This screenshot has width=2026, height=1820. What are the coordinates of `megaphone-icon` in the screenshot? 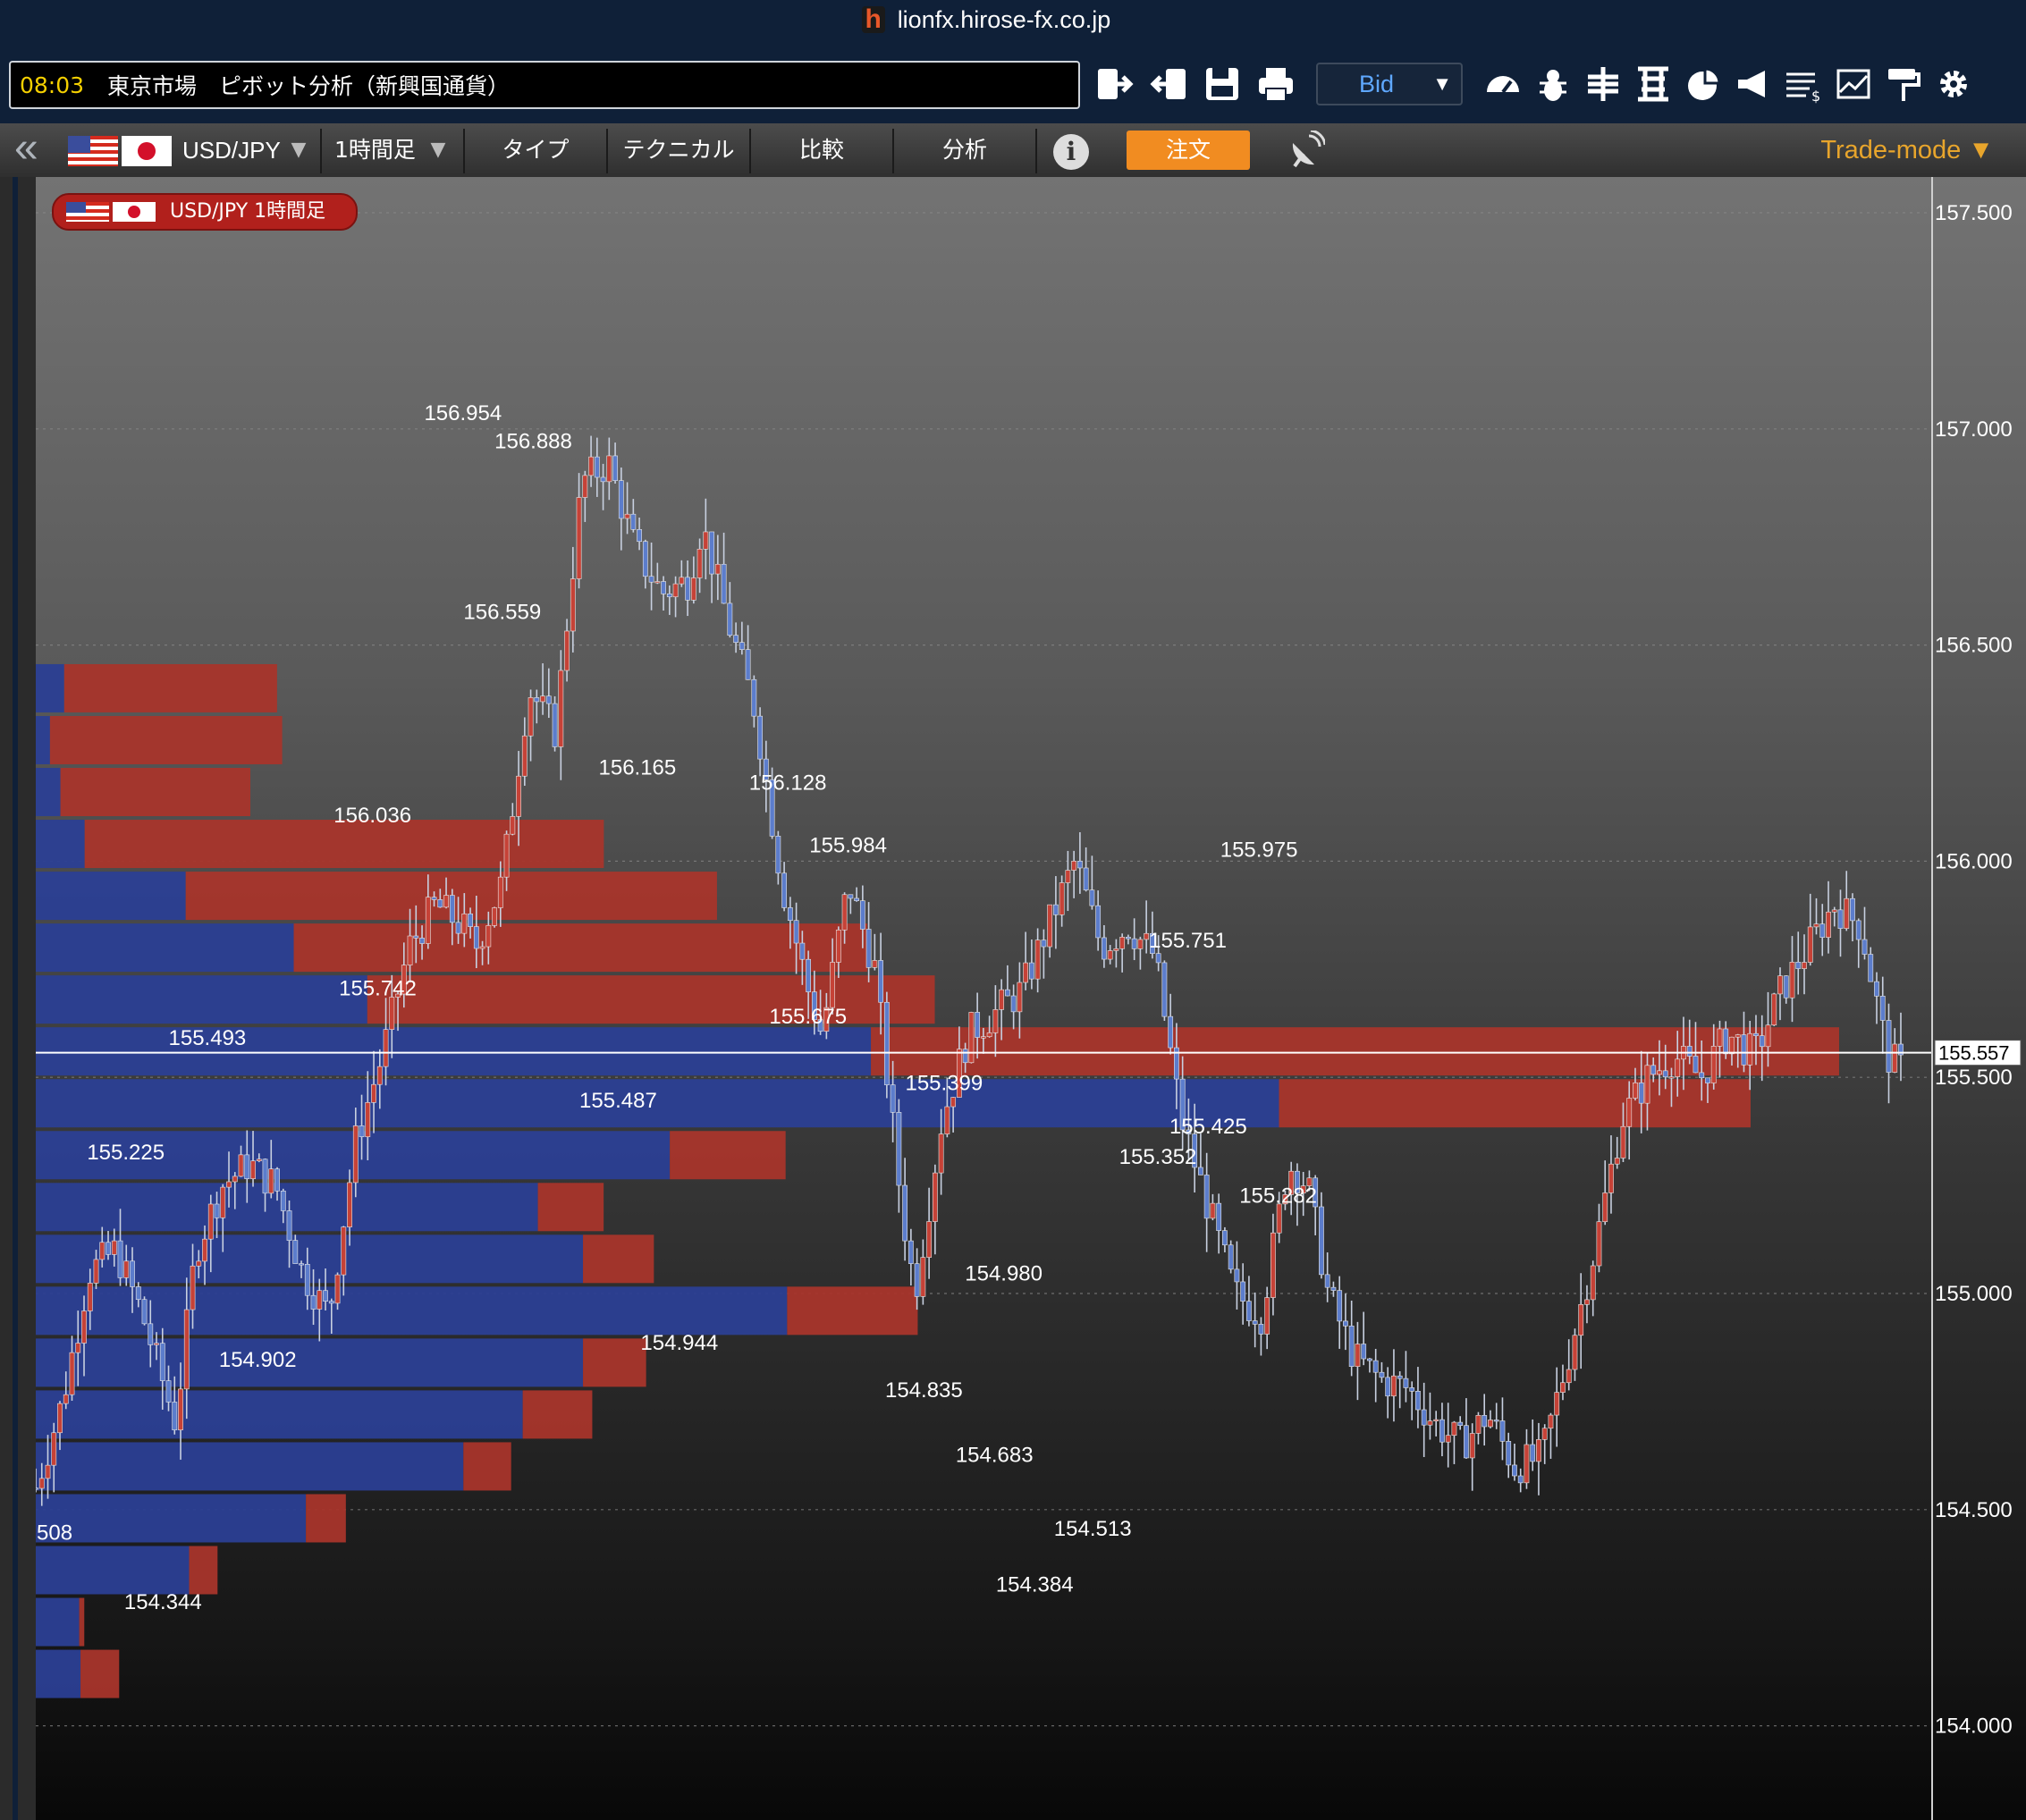 It's located at (1753, 84).